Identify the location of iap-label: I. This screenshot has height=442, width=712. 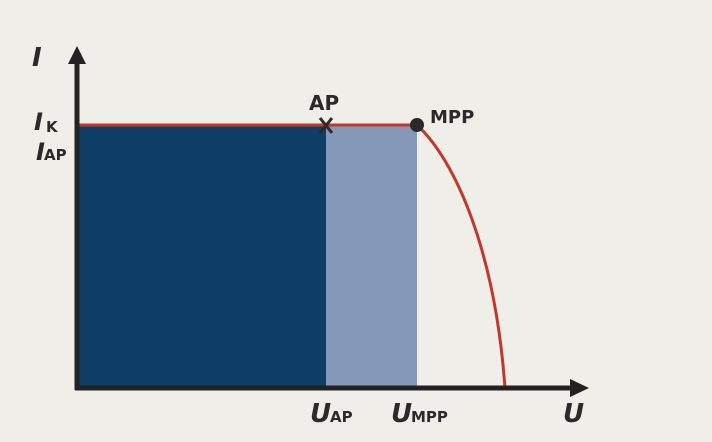
(40, 152).